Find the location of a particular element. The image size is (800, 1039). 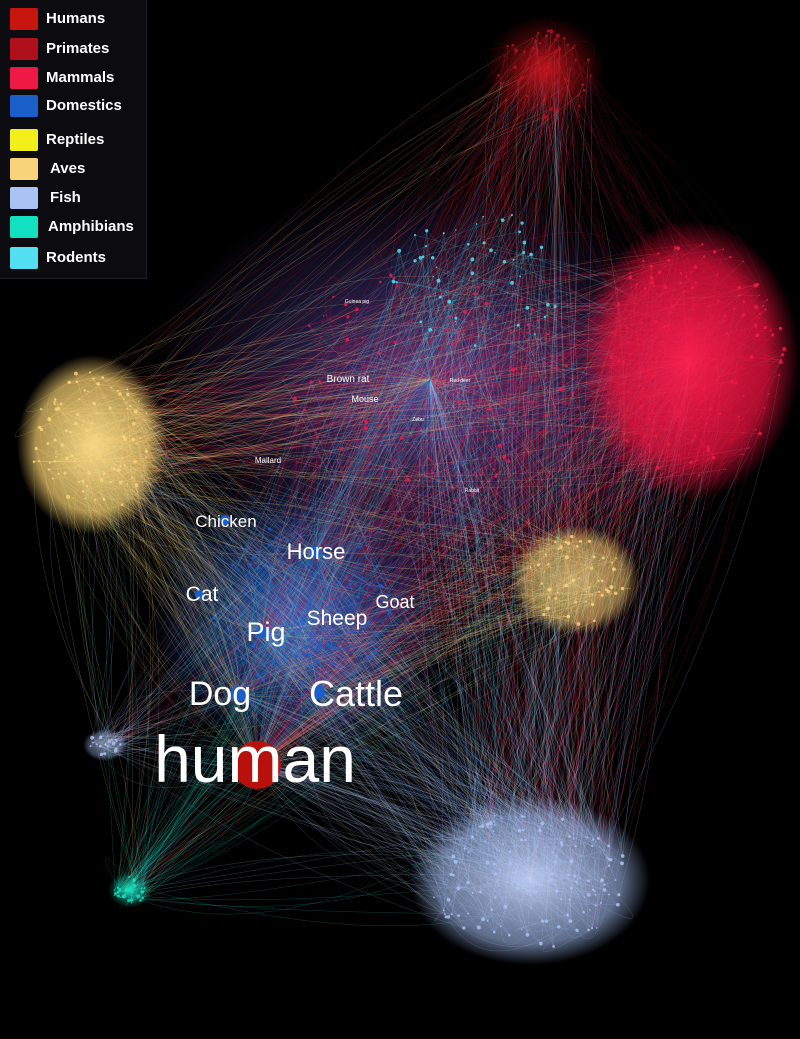

legend-item-primates: Primates is located at coordinates (73, 49).